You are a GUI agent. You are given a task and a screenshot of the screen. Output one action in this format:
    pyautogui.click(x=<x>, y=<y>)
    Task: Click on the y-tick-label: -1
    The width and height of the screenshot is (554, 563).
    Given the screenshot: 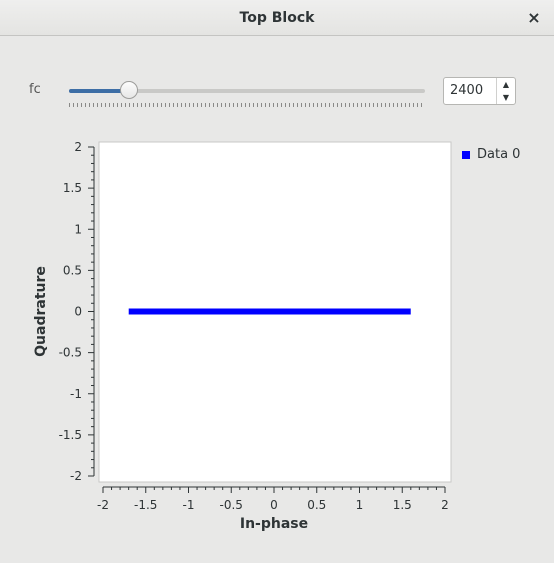 What is the action you would take?
    pyautogui.click(x=76, y=394)
    